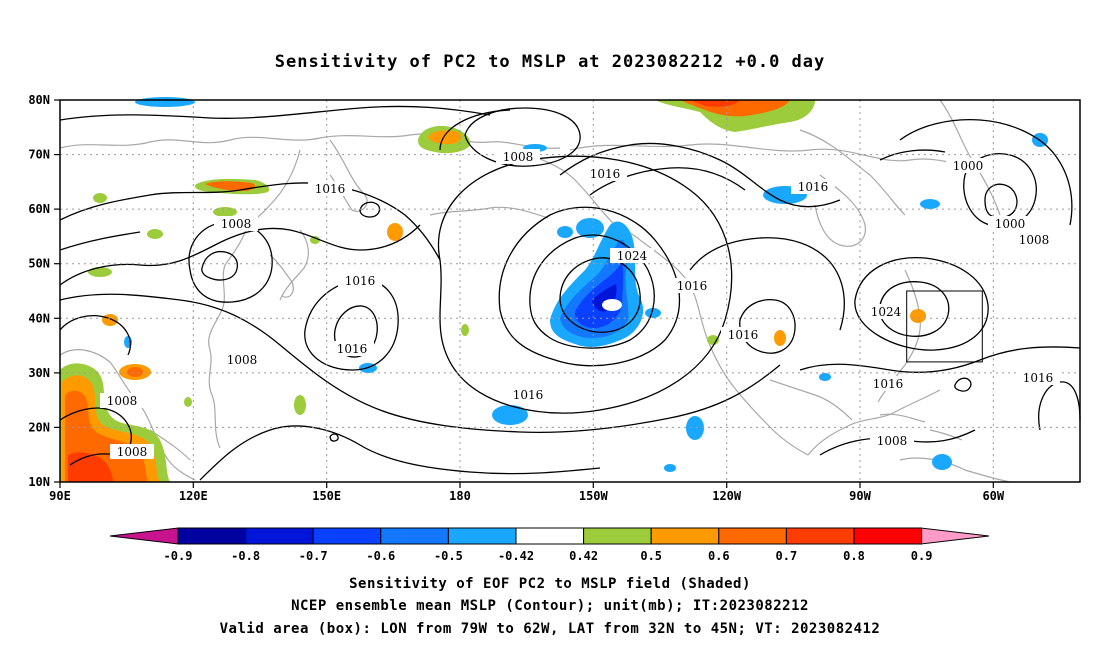  What do you see at coordinates (193, 496) in the screenshot?
I see `lon-tick-label: 120E` at bounding box center [193, 496].